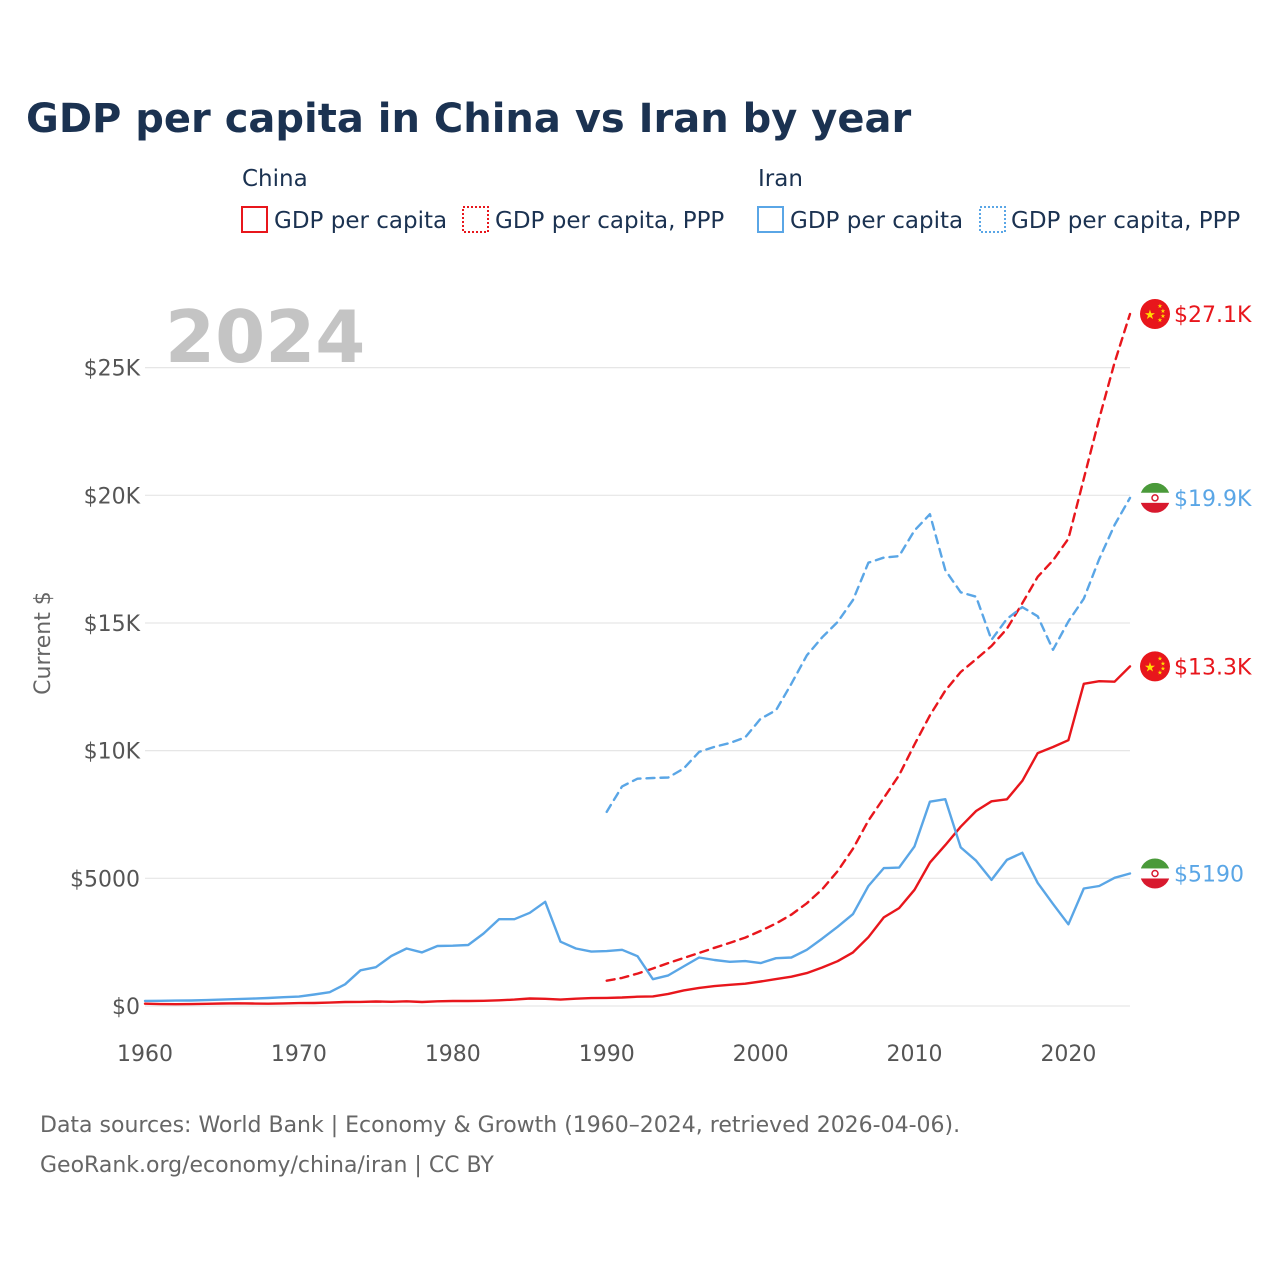 This screenshot has width=1280, height=1280. What do you see at coordinates (112, 752) in the screenshot?
I see `y-tick-label: $10K` at bounding box center [112, 752].